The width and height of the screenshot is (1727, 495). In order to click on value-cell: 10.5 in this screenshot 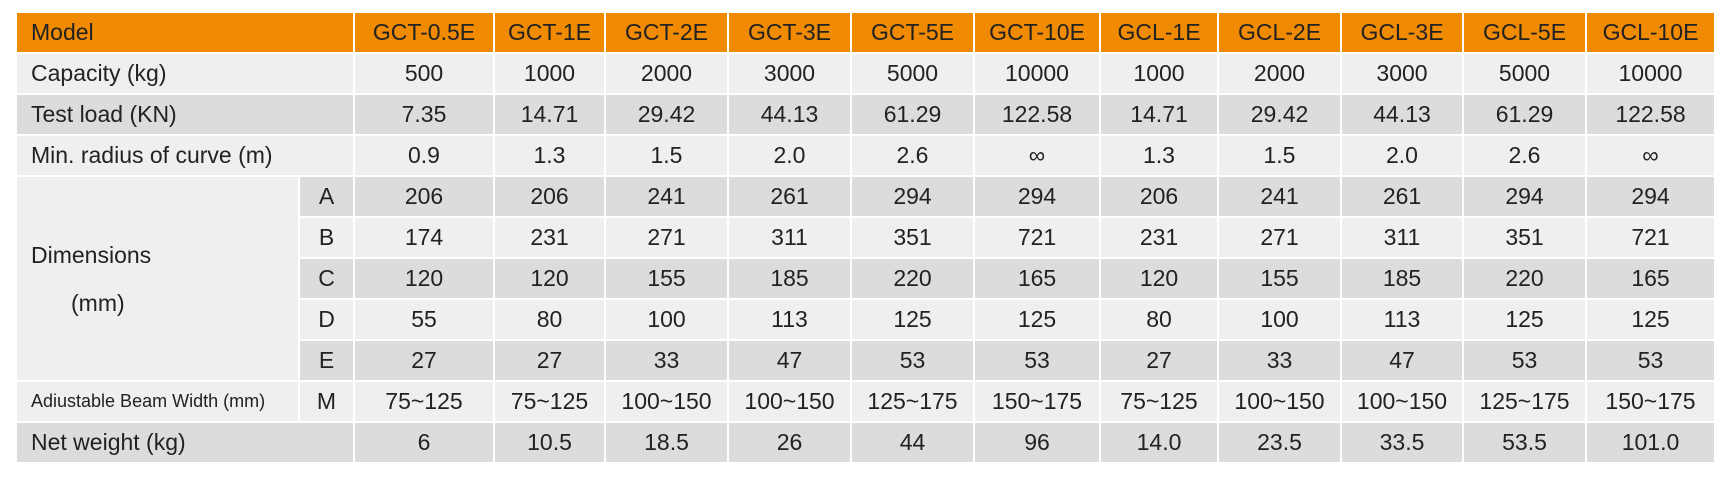, I will do `click(549, 442)`.